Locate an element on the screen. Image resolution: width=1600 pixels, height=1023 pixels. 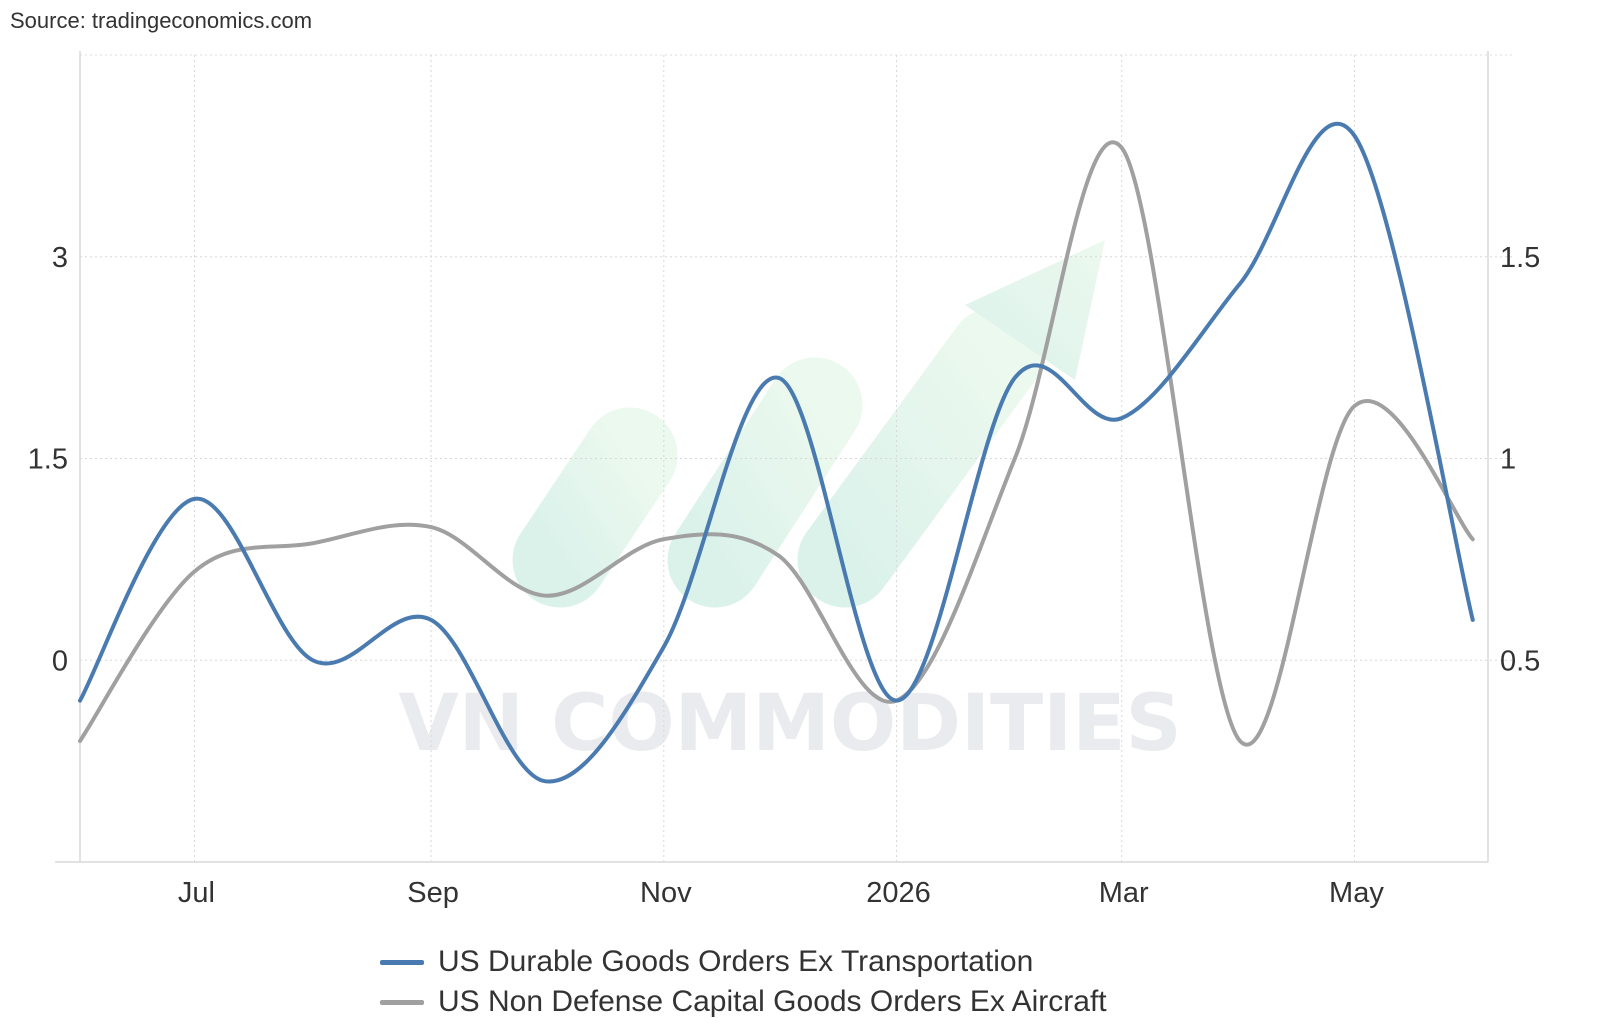
source-label: Source: tradingeconomics.com is located at coordinates (161, 20).